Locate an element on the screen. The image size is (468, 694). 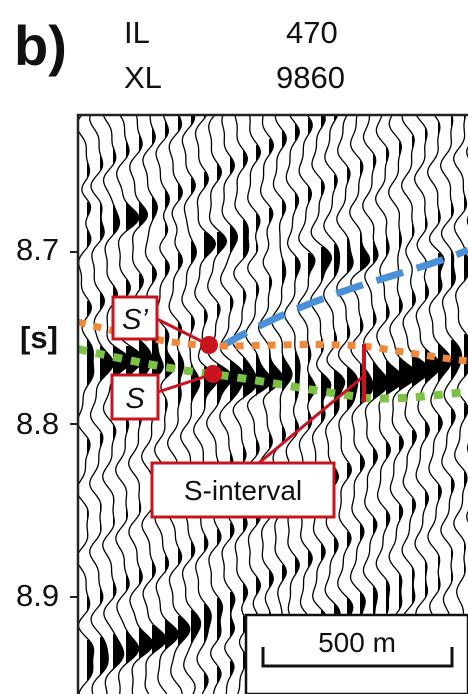
s-prime-callout: S’ is located at coordinates (135, 318).